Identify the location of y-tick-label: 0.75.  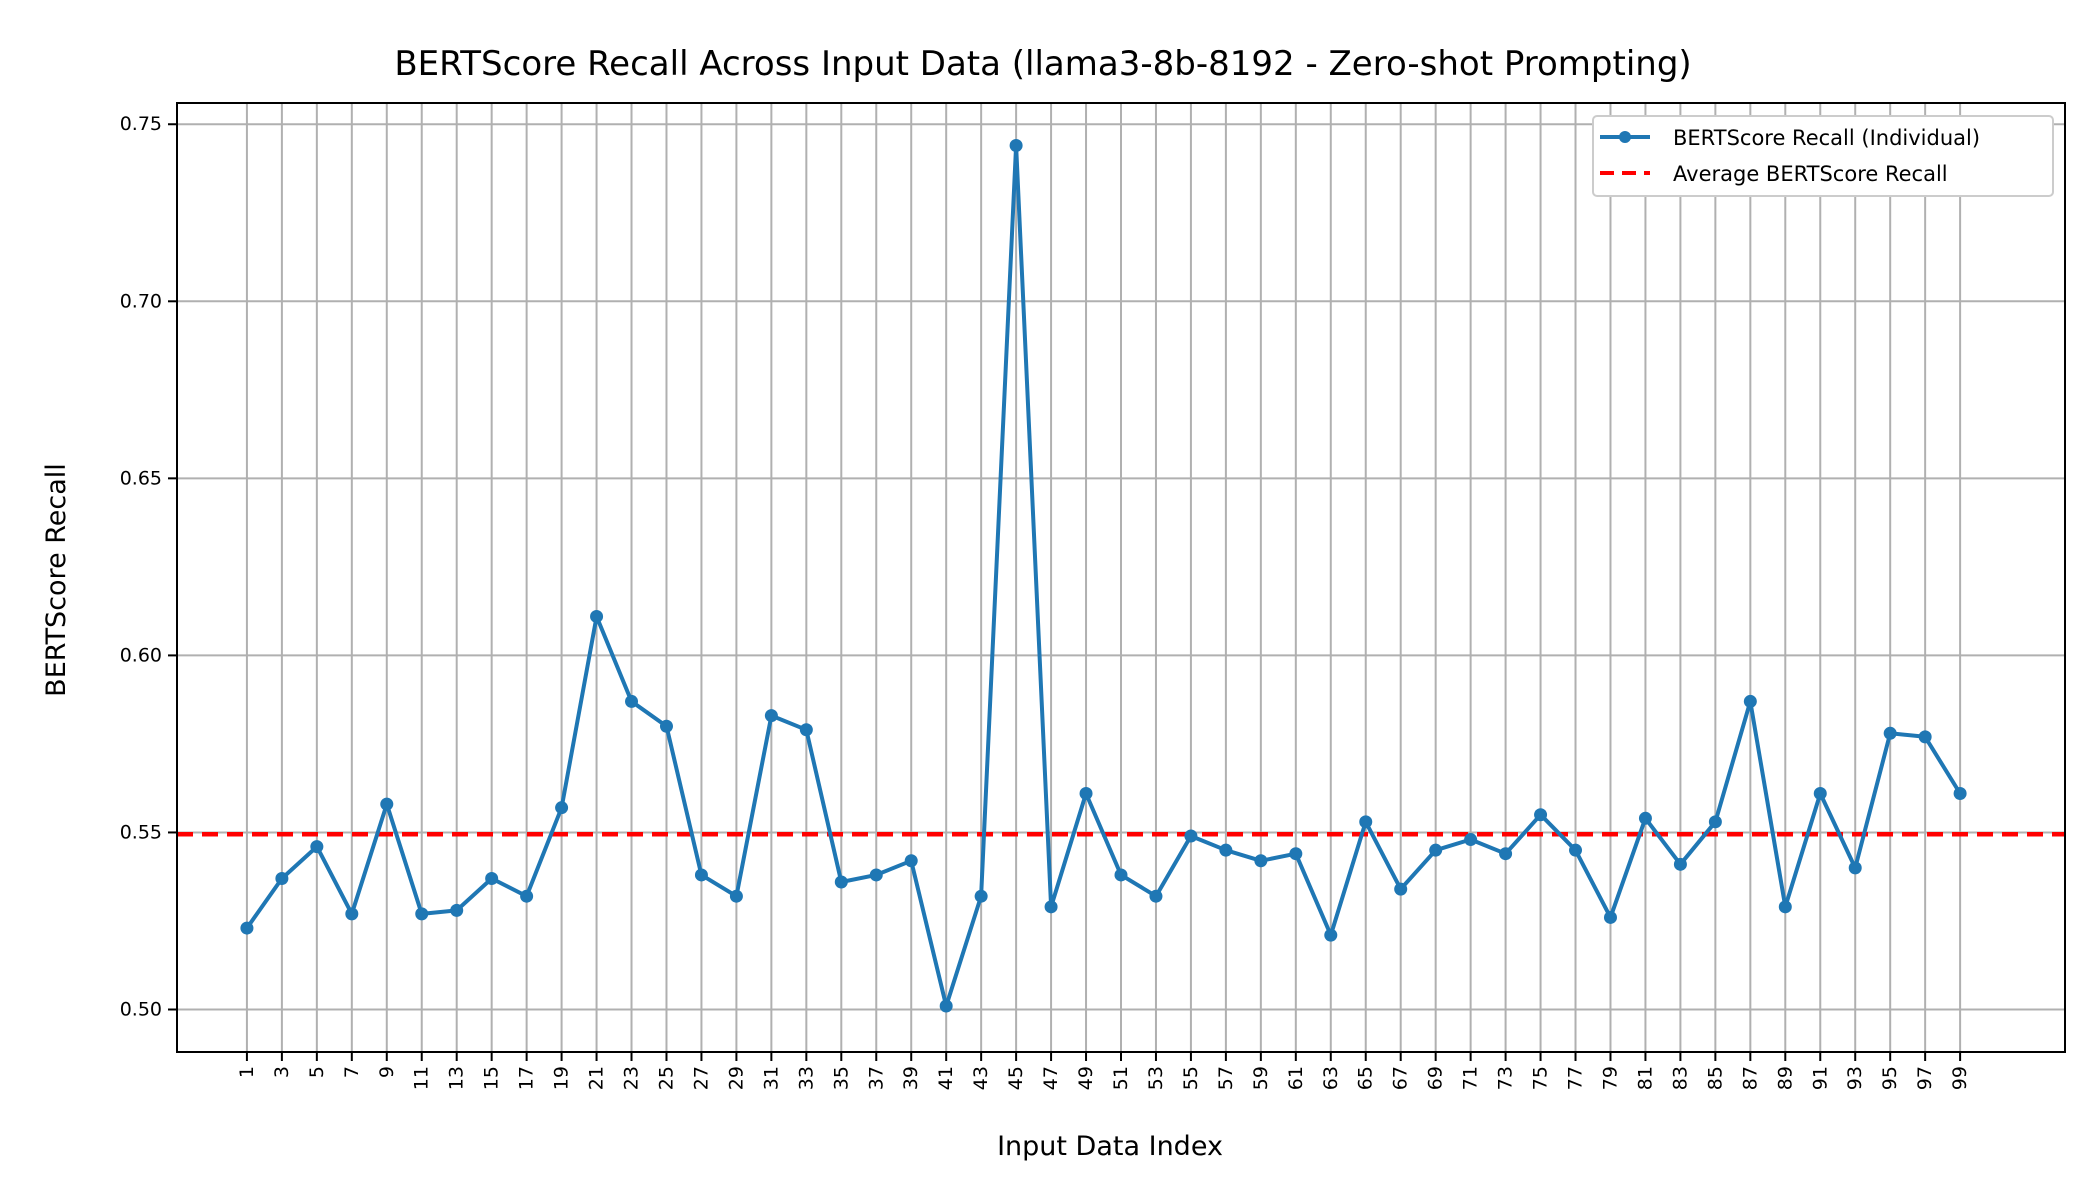
(141, 124).